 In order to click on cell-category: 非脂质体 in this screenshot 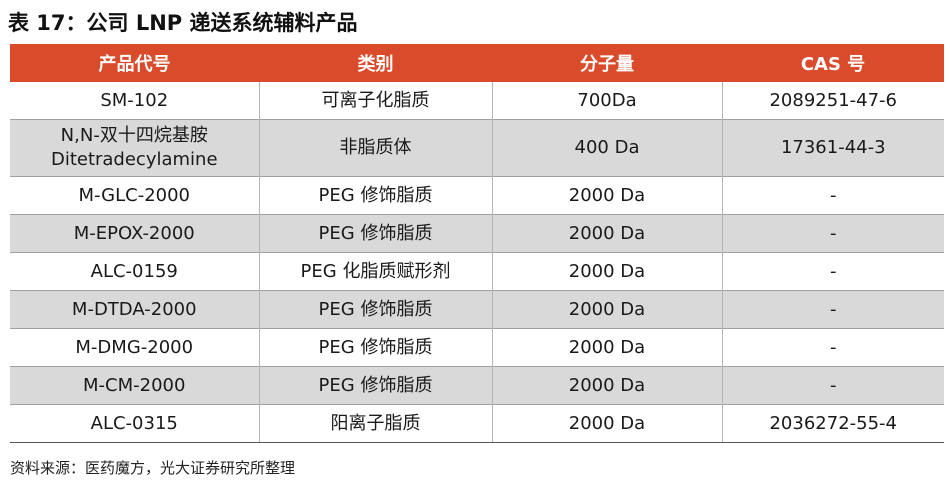, I will do `click(375, 148)`.